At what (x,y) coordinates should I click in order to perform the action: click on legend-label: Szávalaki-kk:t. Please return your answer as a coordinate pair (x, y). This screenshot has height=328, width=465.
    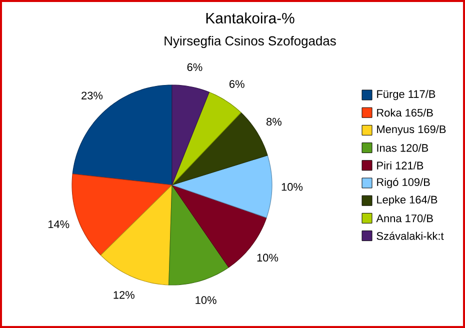
    Looking at the image, I should click on (410, 236).